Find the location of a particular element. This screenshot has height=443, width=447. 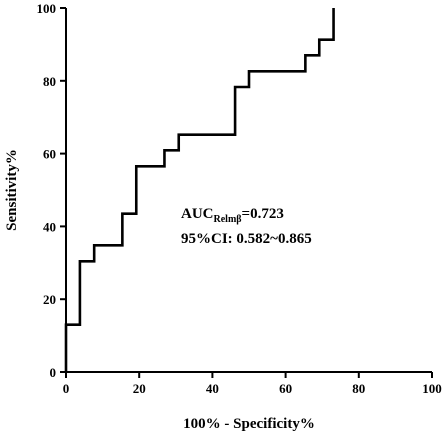

x-tick-label: 0 is located at coordinates (66, 388).